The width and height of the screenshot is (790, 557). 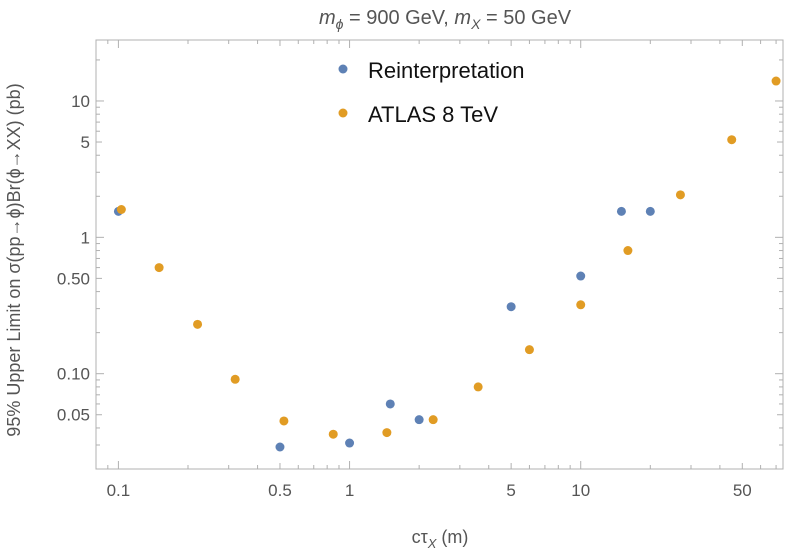 I want to click on y-tick-label: 10, so click(x=80, y=101).